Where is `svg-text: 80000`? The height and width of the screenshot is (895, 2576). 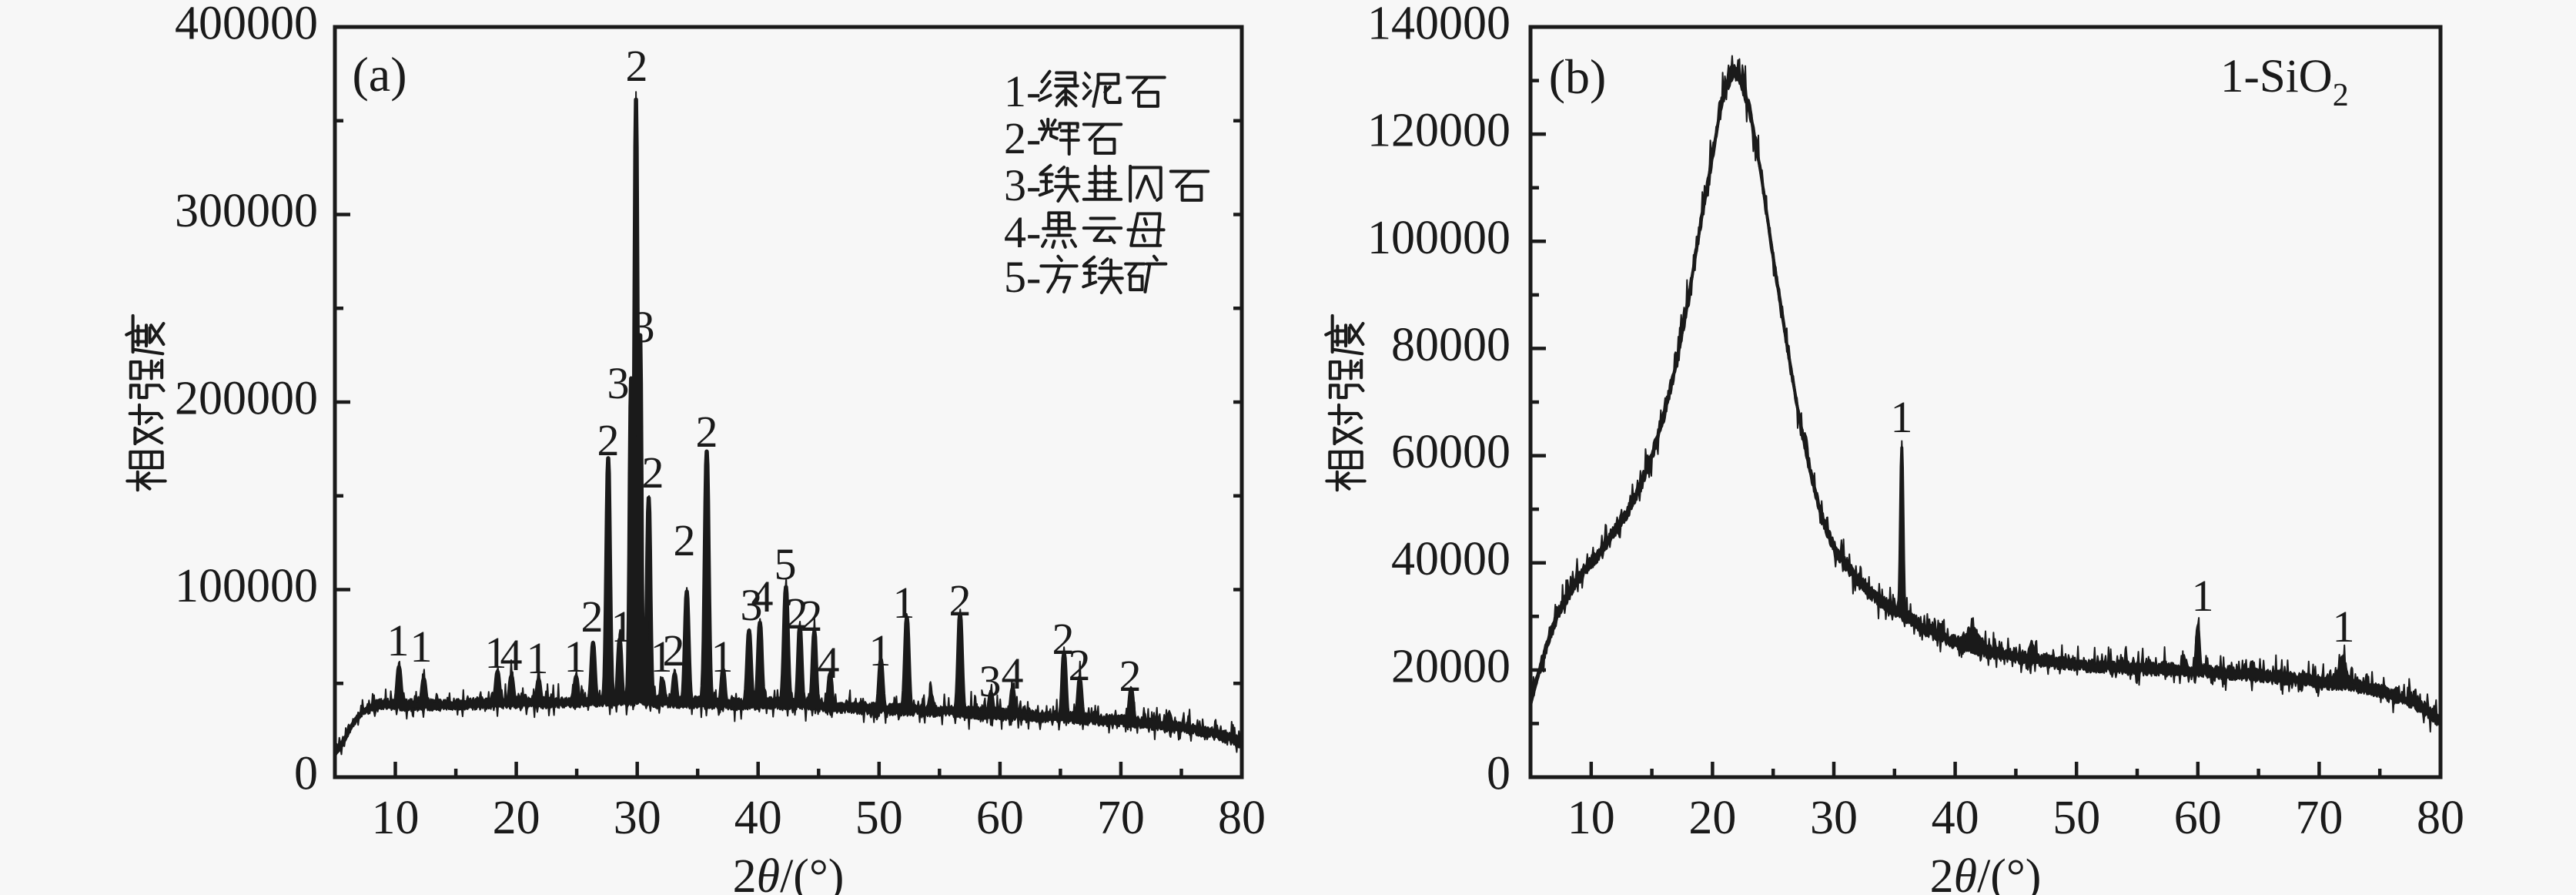
svg-text: 80000 is located at coordinates (1450, 345).